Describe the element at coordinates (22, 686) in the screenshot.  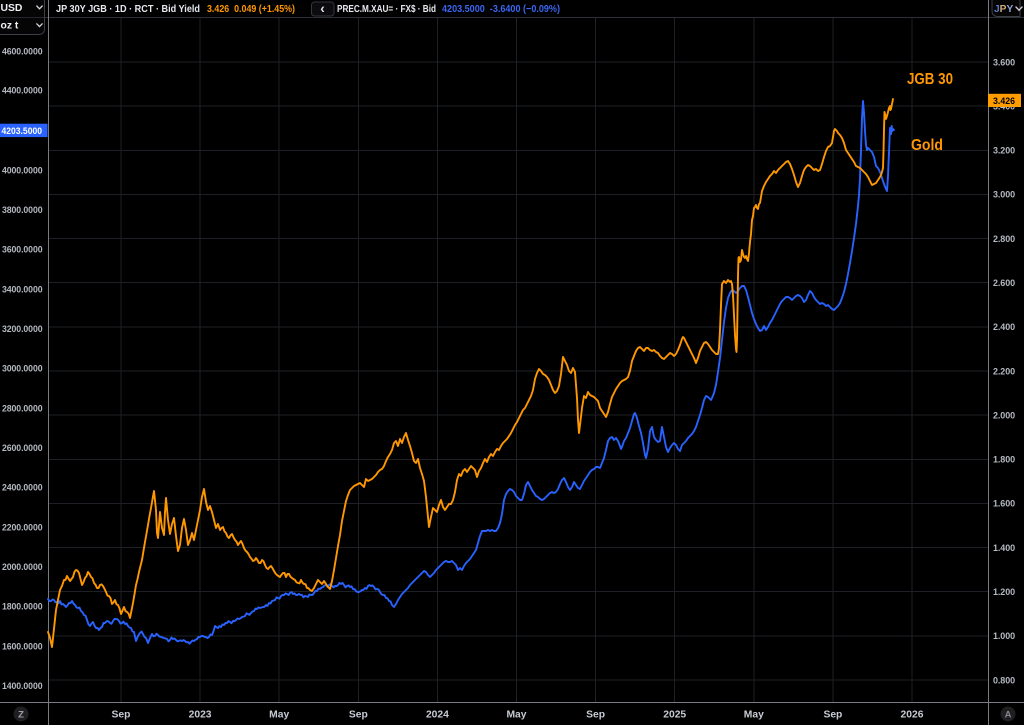
I see `svg-text: 1400.0000` at that location.